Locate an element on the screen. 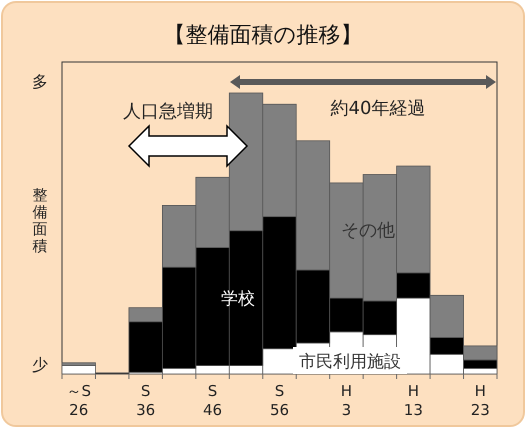 This screenshot has width=526, height=428. x-tick-label: S 36 is located at coordinates (146, 400).